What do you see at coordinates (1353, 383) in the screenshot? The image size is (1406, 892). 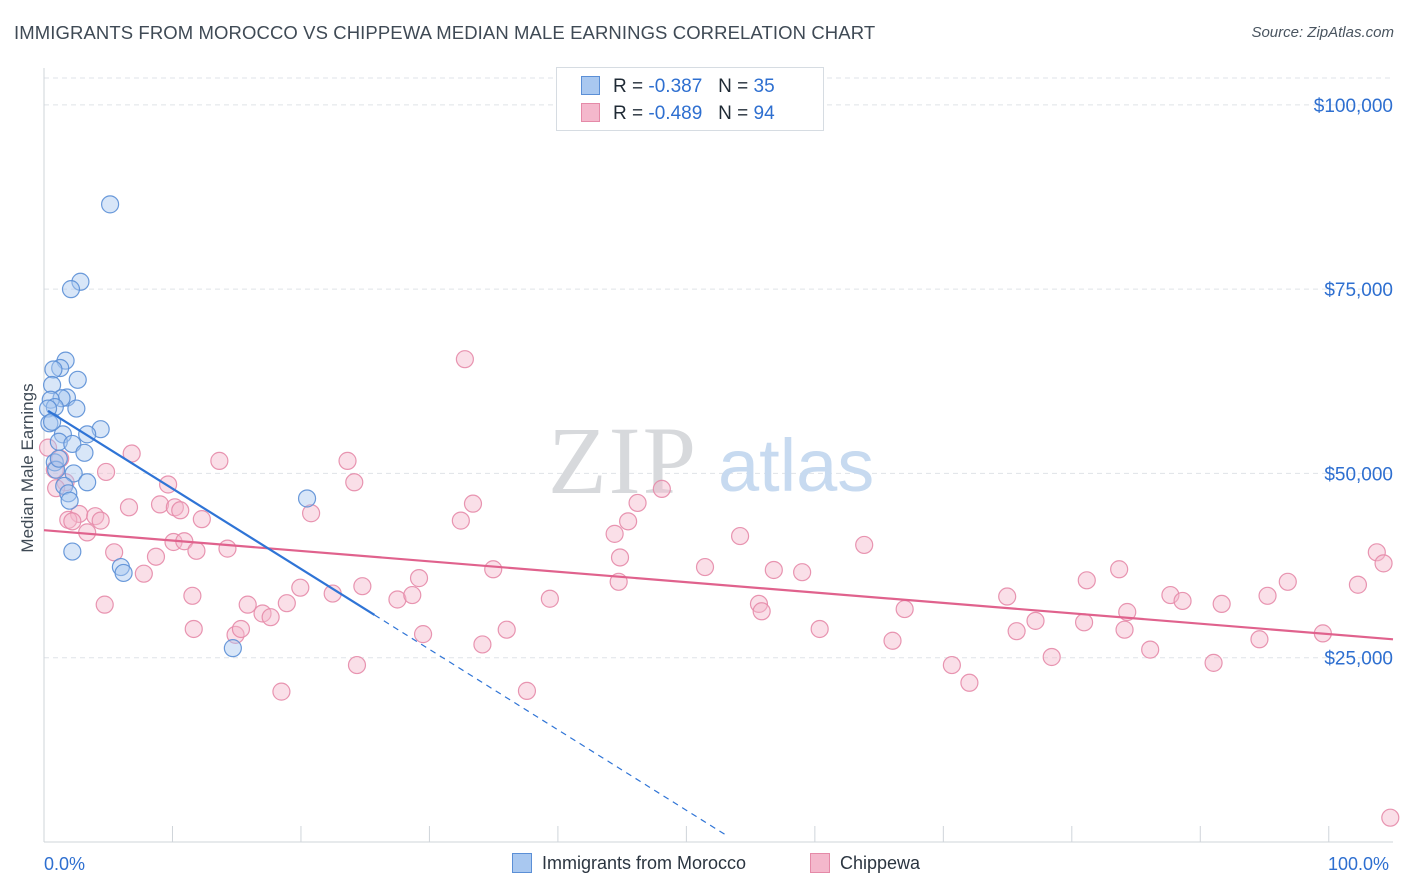 I see `y-tick-labels: $25,000 $50,000 $75,000 $100,000` at bounding box center [1353, 383].